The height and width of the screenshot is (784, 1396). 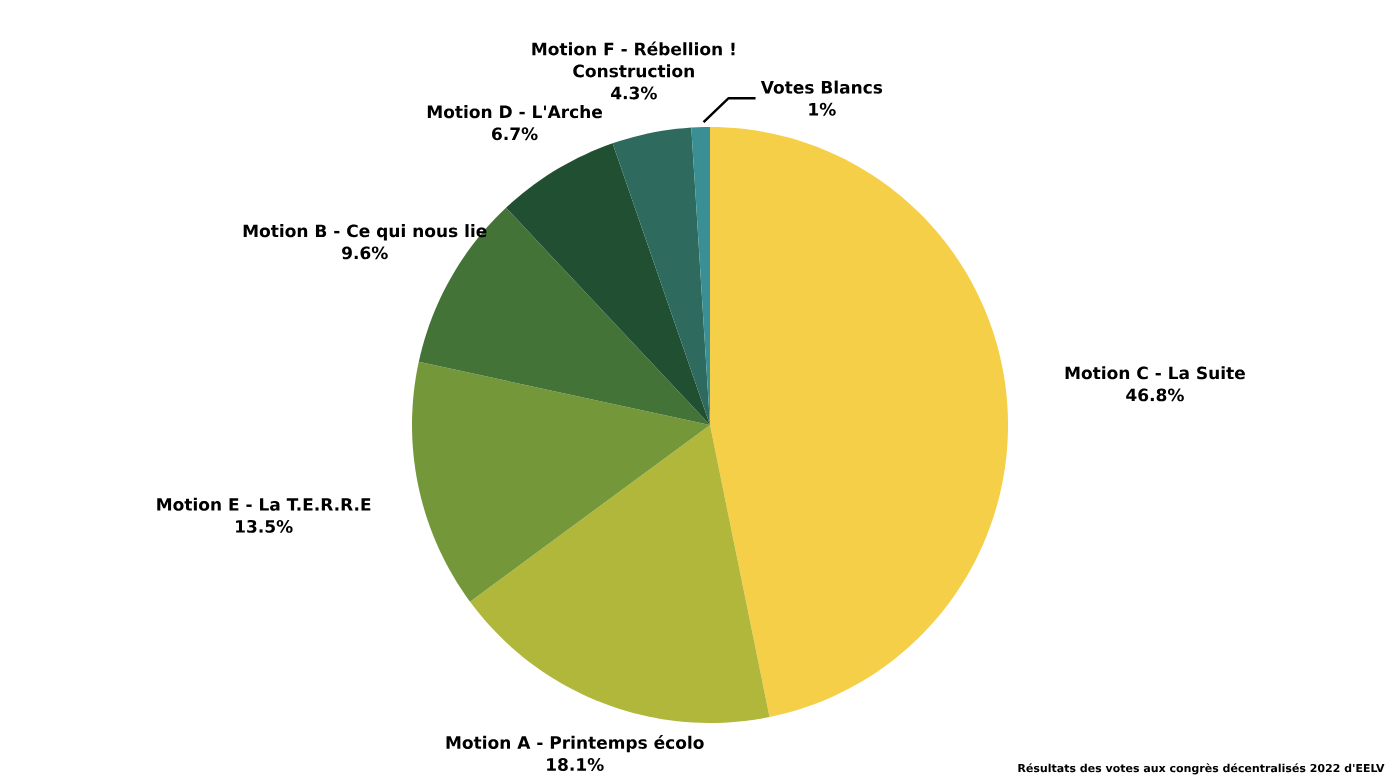 I want to click on data-label: 46.8%, so click(x=1155, y=395).